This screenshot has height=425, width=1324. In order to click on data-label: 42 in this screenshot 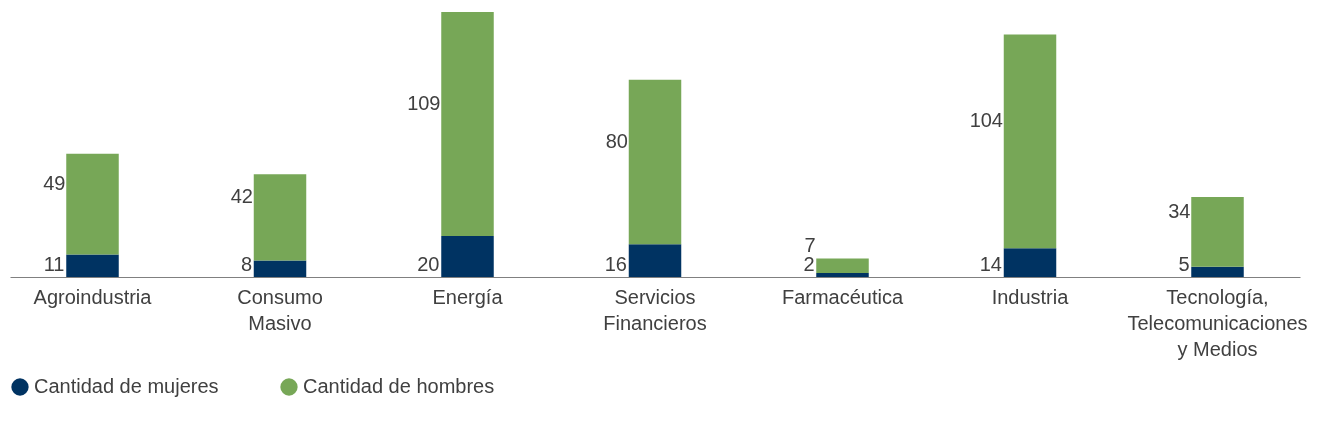, I will do `click(241, 196)`.